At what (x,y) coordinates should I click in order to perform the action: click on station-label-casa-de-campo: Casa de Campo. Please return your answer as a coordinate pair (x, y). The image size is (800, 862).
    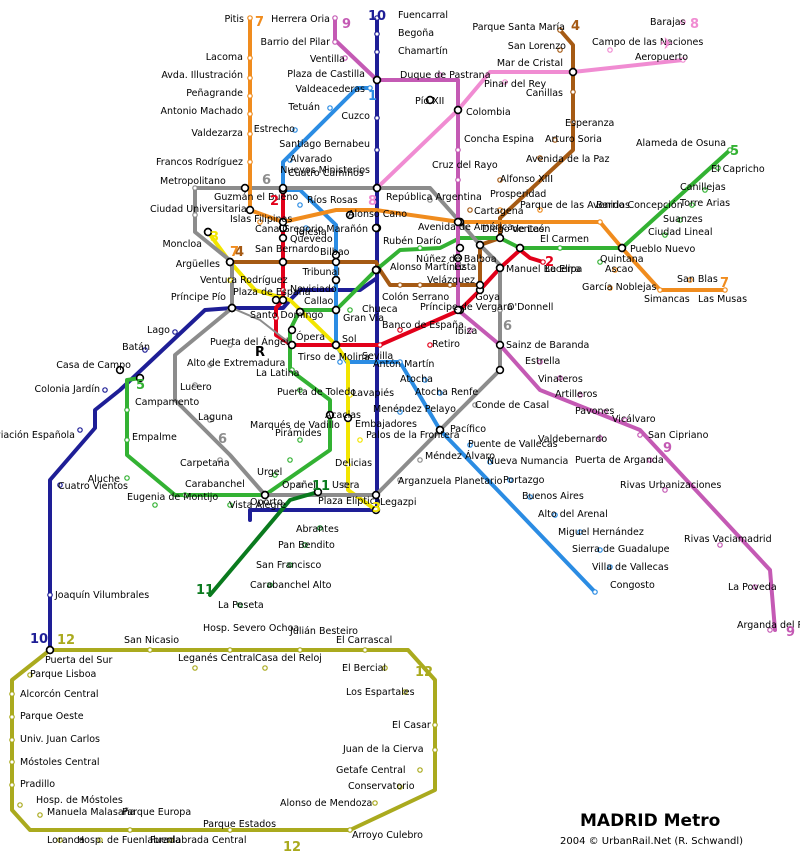
    Looking at the image, I should click on (93, 365).